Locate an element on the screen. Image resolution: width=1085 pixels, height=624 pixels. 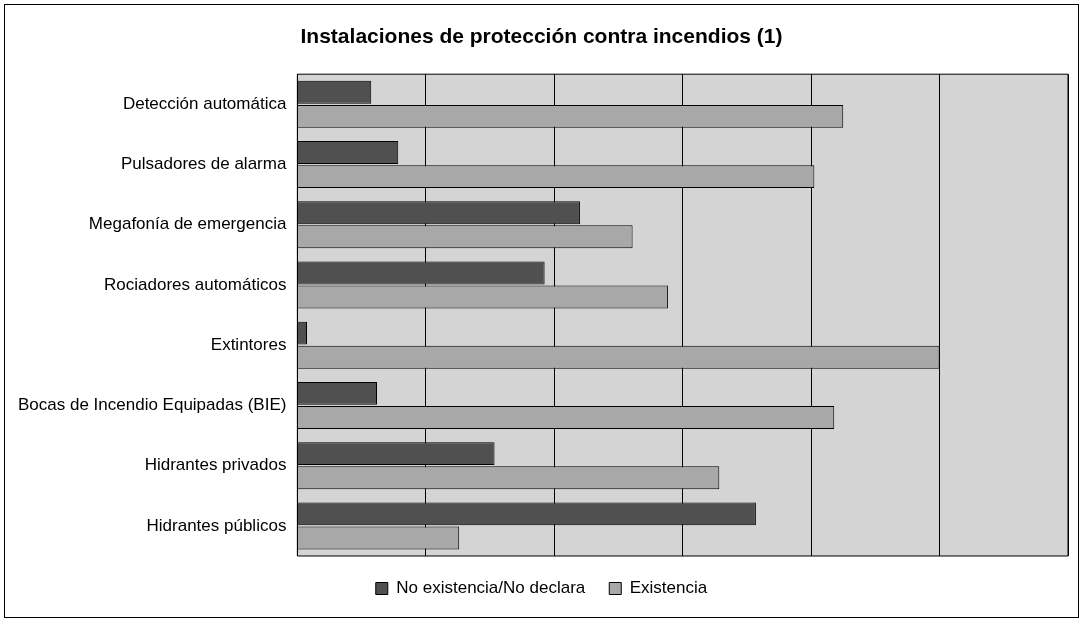
chart-title: Instalaciones de protección contra incendios (1) is located at coordinates (541, 36).